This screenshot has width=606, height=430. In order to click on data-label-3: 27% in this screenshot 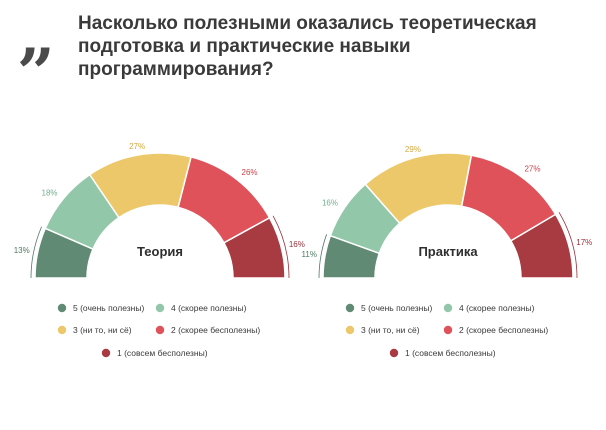, I will do `click(137, 146)`.